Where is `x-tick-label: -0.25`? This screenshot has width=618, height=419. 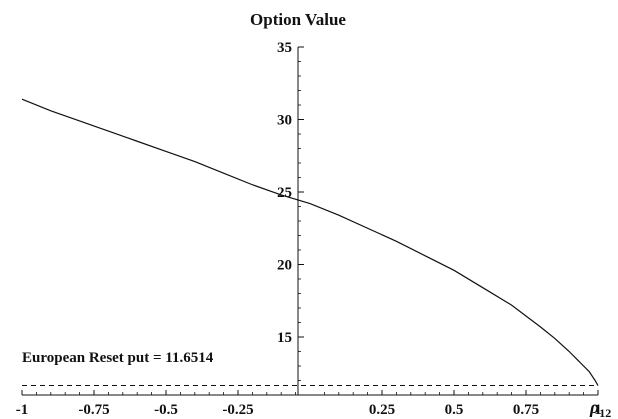 x-tick-label: -0.25 is located at coordinates (237, 410).